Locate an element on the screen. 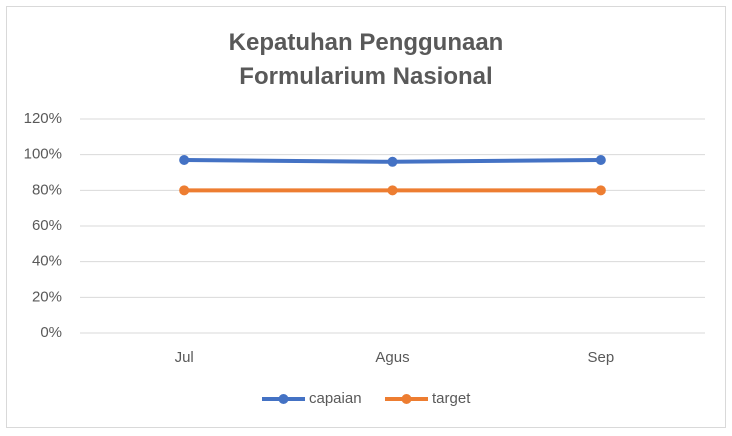 The width and height of the screenshot is (732, 436). legend-label: capaian is located at coordinates (335, 398).